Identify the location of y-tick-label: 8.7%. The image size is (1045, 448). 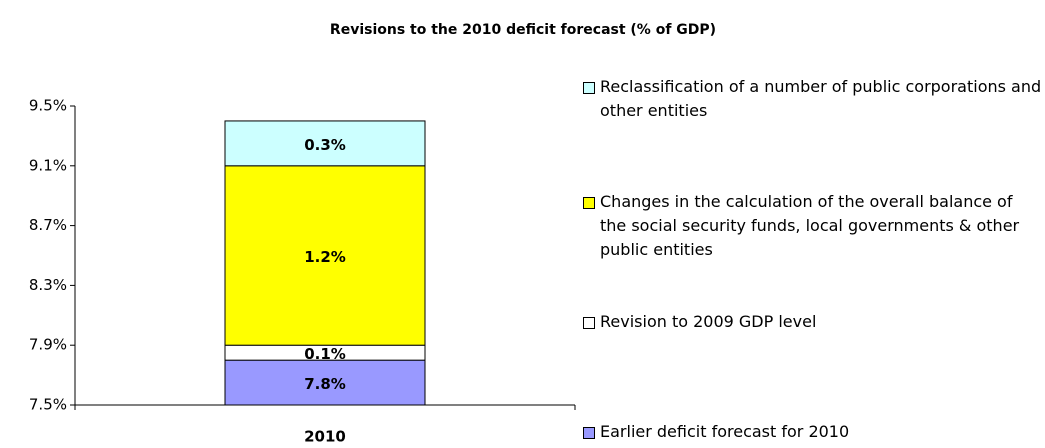
(48, 225).